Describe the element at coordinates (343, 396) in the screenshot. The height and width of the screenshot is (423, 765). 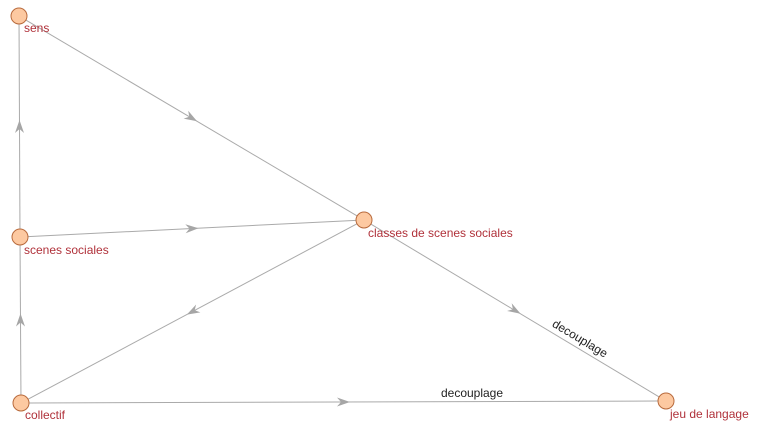
I see `edge-collectif-to-jeu: decouplage` at that location.